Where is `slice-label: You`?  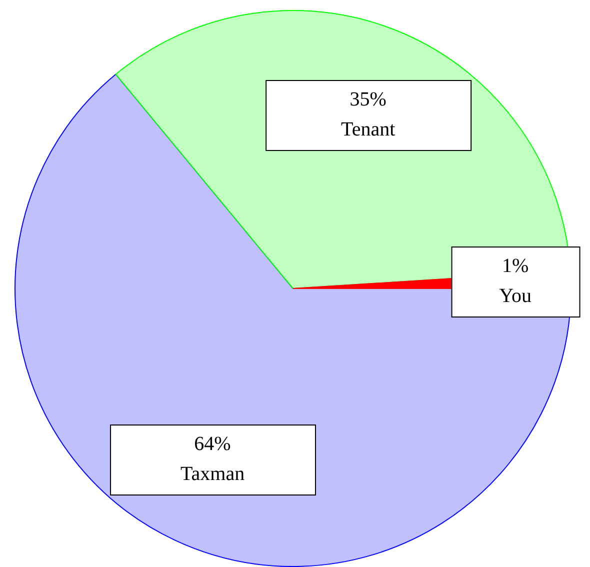 slice-label: You is located at coordinates (515, 295).